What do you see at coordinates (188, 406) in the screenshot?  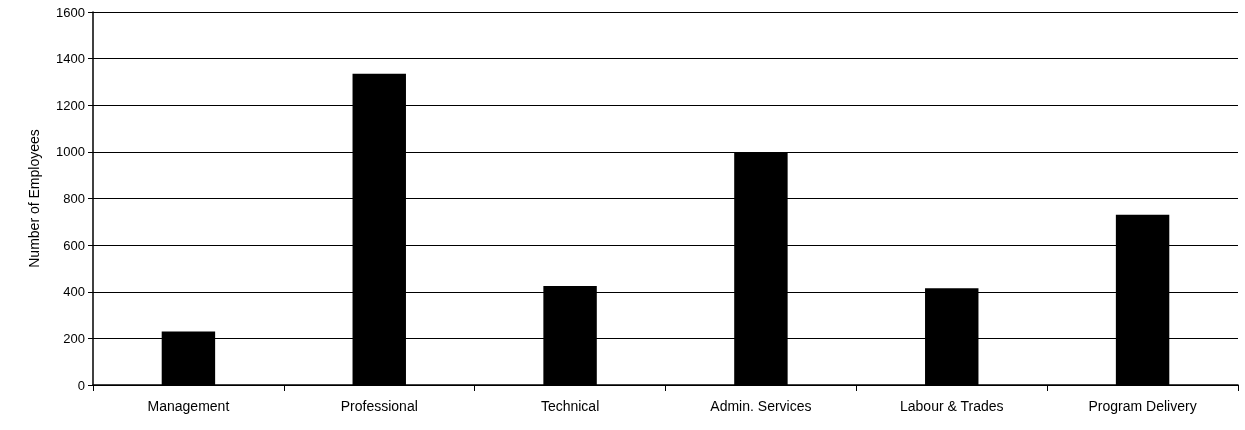 I see `x-tick-label: Management` at bounding box center [188, 406].